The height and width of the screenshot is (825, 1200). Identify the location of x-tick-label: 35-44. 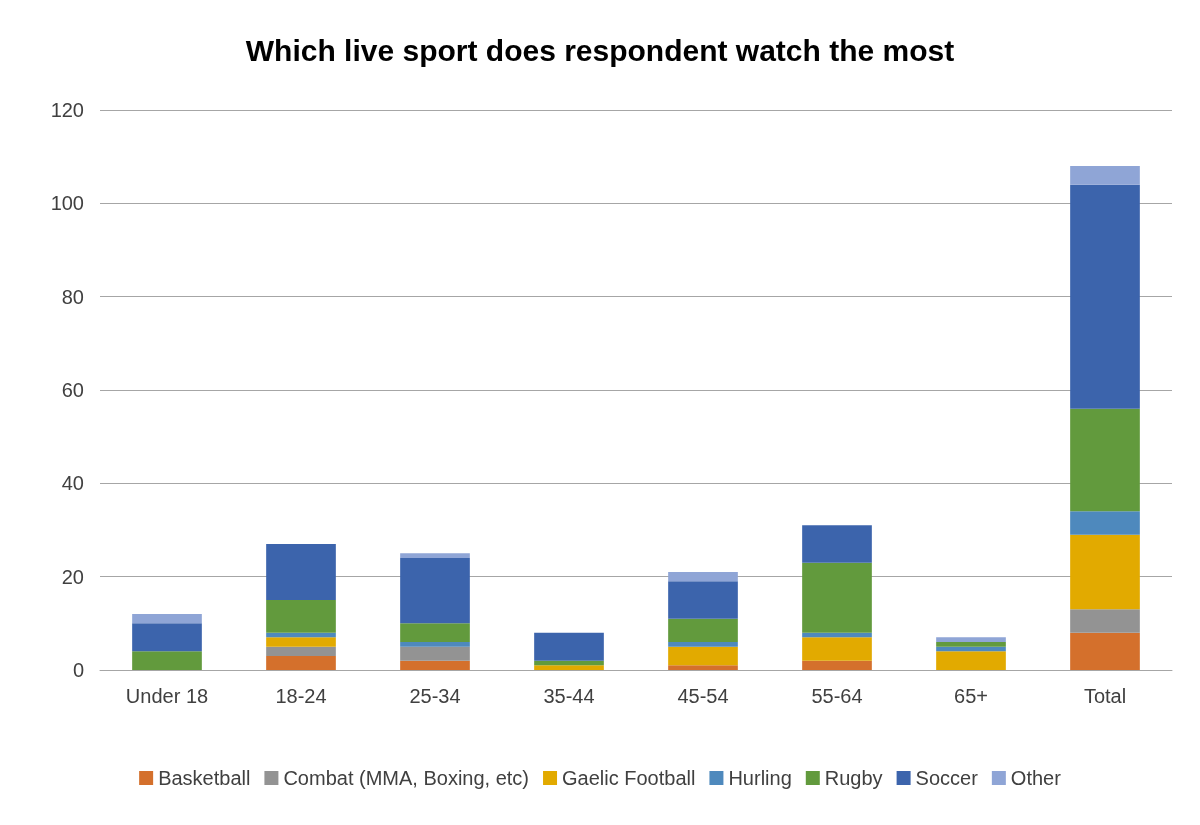
(569, 696).